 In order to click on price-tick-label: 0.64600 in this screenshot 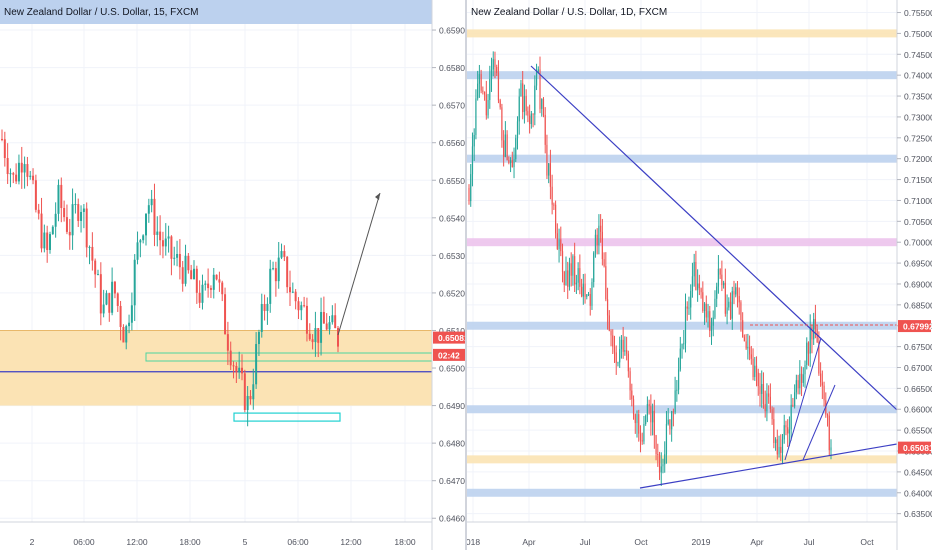, I will do `click(452, 519)`.